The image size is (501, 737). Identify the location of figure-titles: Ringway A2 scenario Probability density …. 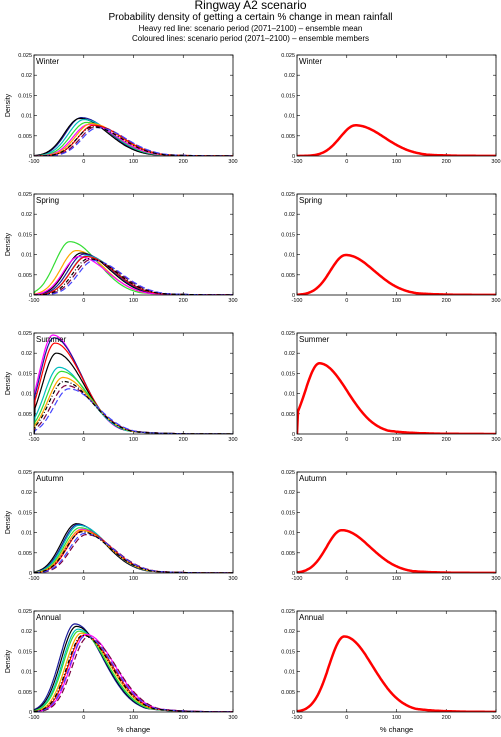
(250, 22).